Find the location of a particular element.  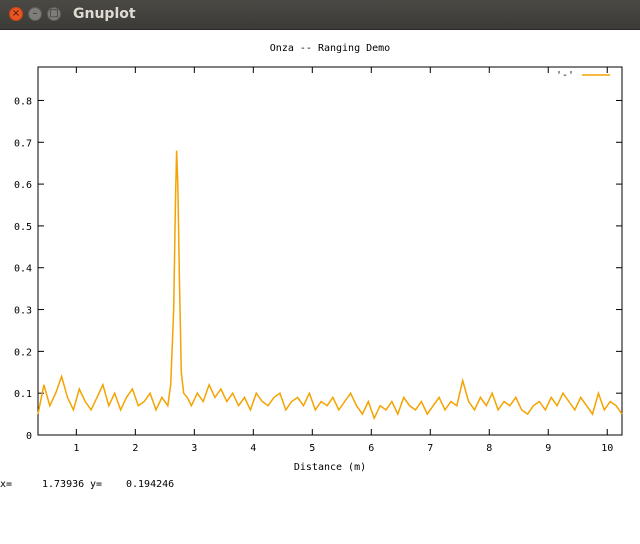

y-tick-label: 0.4 is located at coordinates (23, 269).